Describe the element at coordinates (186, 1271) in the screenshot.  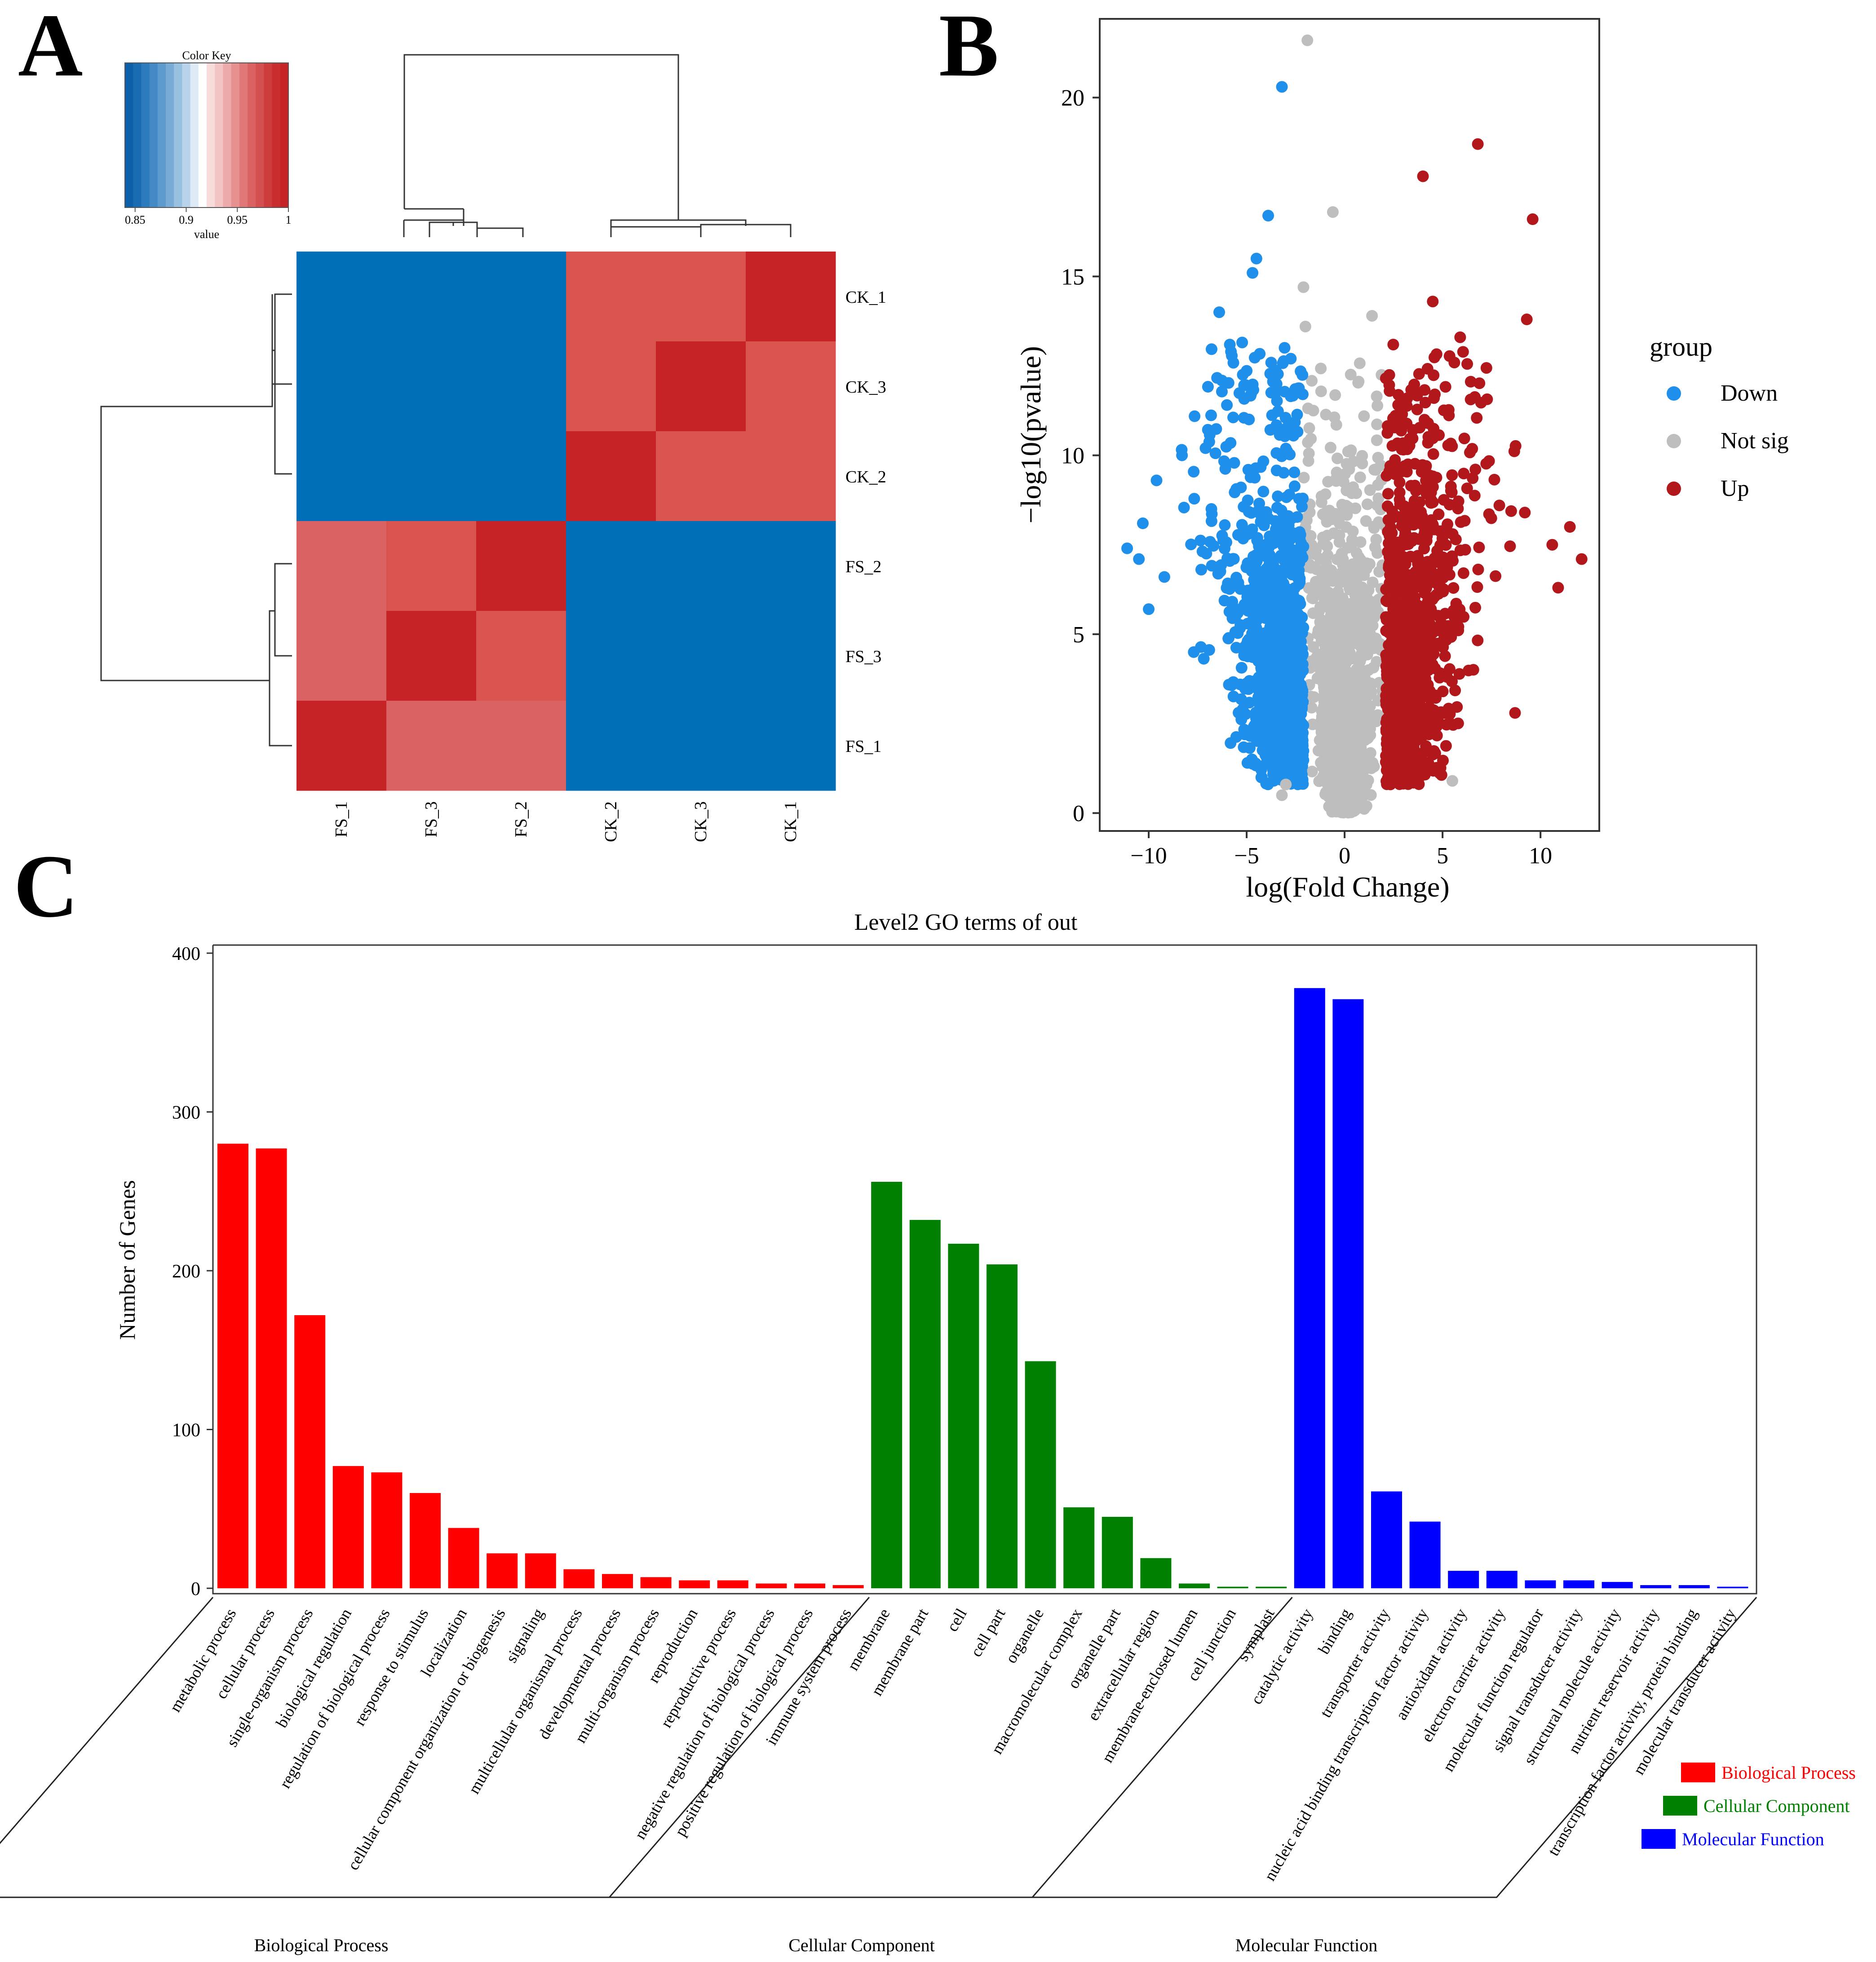
I see `go-y-tick-label: 200` at that location.